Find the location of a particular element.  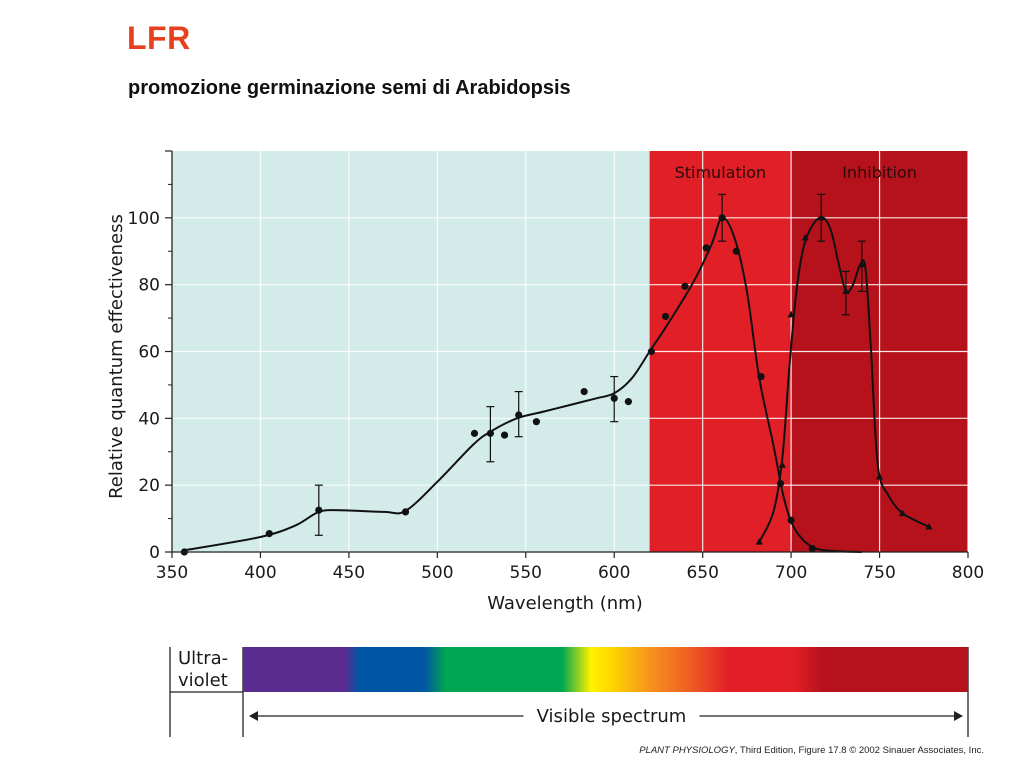

region-label-inhibition: Inhibition is located at coordinates (879, 172).